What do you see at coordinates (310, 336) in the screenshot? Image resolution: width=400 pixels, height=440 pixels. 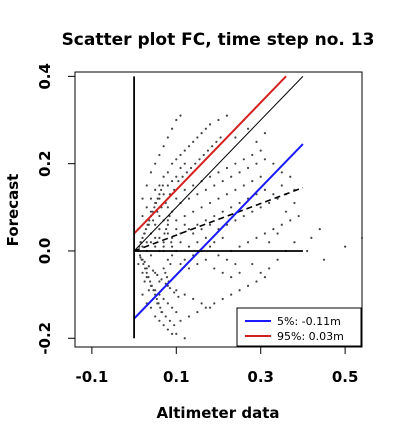 I see `legend-label-95pct: 95%: 0.03m` at bounding box center [310, 336].